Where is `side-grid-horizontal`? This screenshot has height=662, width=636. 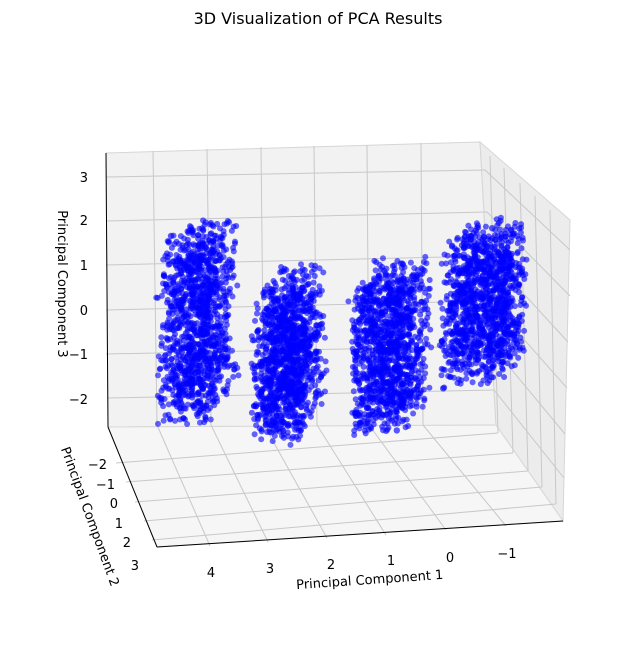 side-grid-horizontal is located at coordinates (529, 434).